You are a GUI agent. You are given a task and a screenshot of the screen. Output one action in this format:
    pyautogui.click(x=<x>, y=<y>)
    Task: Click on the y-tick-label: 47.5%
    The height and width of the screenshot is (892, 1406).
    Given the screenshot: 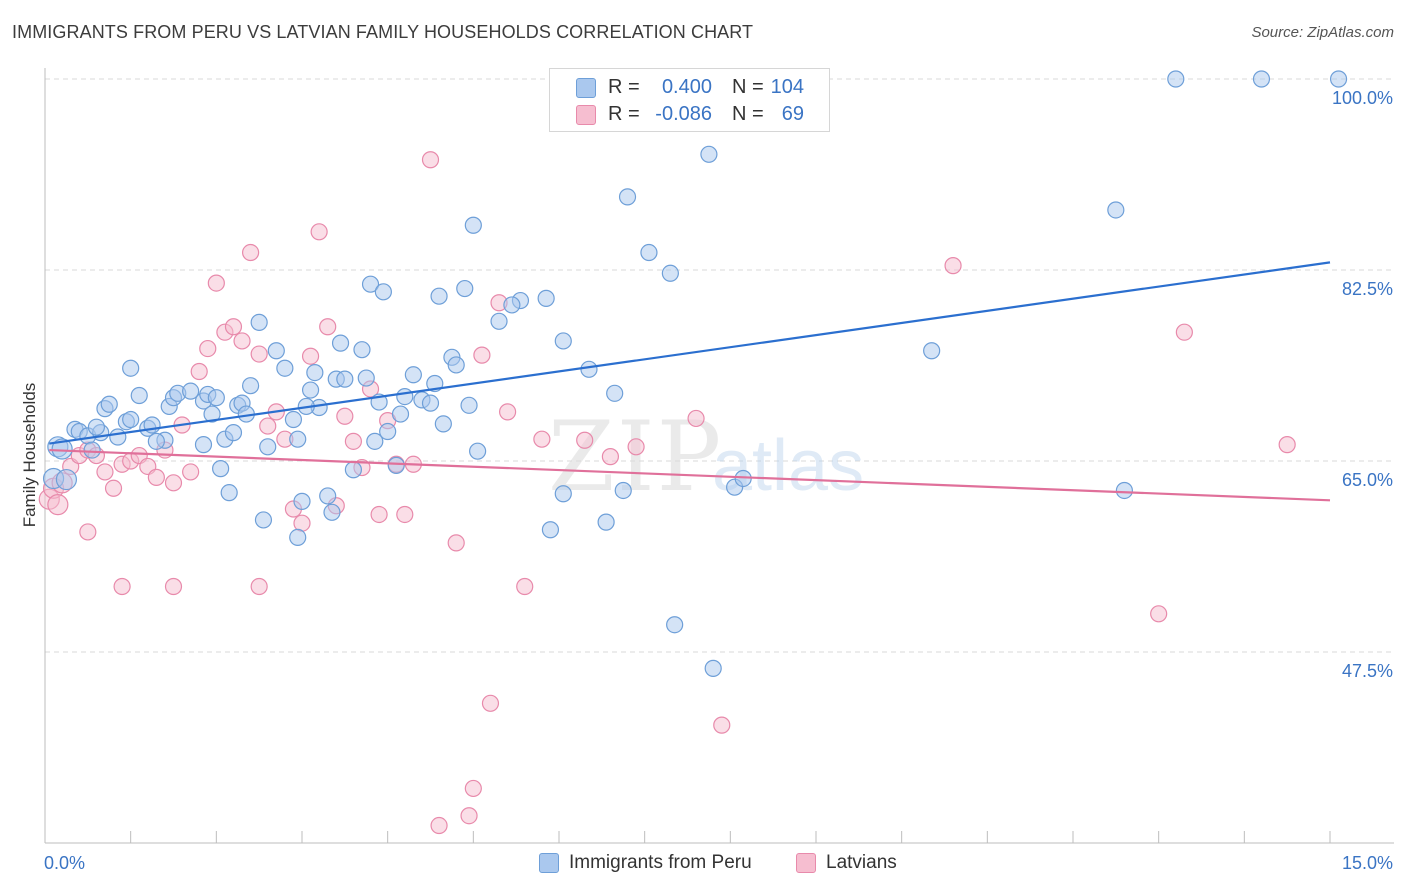 What is the action you would take?
    pyautogui.click(x=1367, y=671)
    